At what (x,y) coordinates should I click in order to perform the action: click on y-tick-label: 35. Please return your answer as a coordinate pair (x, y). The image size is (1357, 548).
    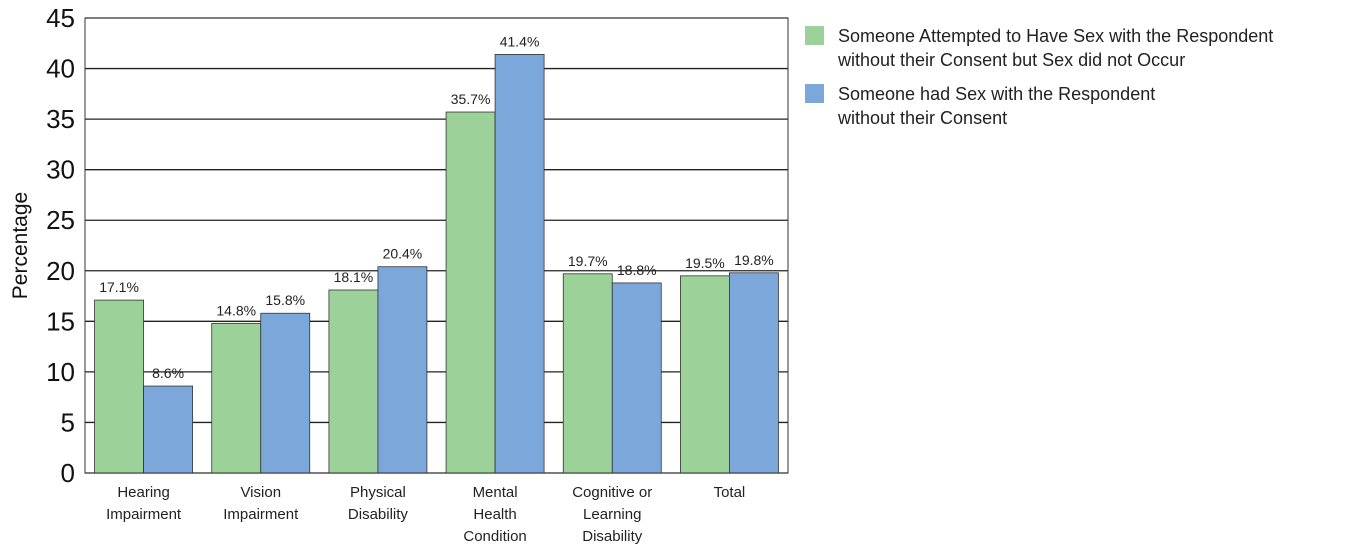
    Looking at the image, I should click on (60, 119).